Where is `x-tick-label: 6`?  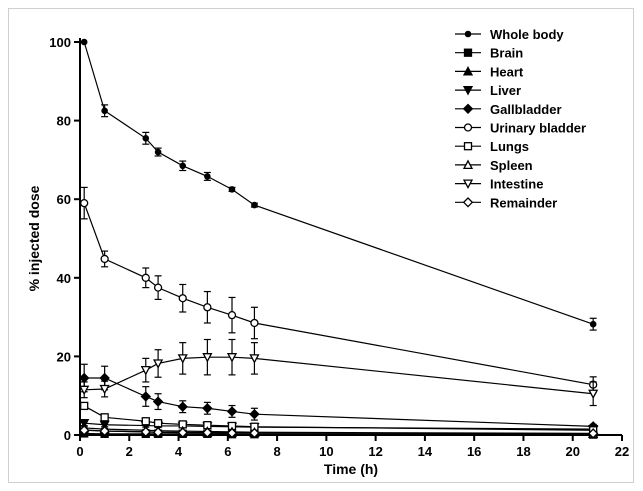 x-tick-label: 6 is located at coordinates (227, 451).